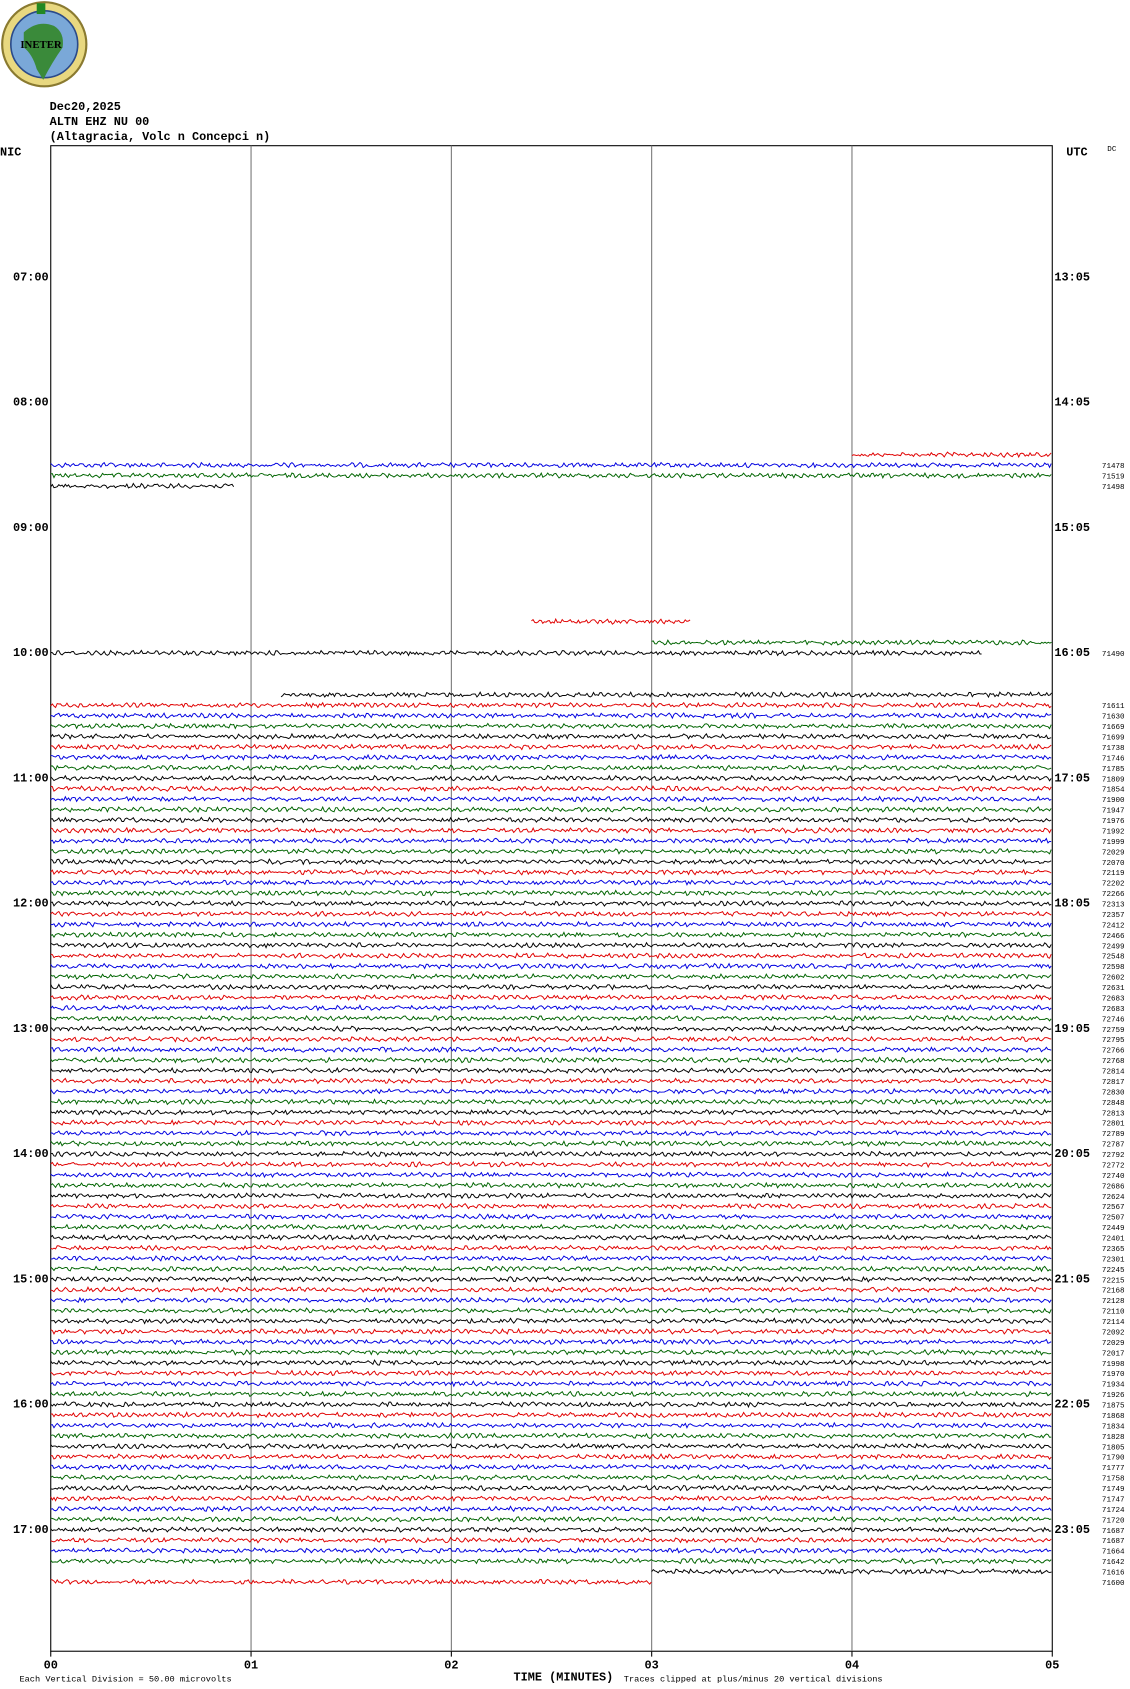 Image resolution: width=1130 pixels, height=1689 pixels. Describe the element at coordinates (1113, 895) in the screenshot. I see `dc-label: 72266` at that location.